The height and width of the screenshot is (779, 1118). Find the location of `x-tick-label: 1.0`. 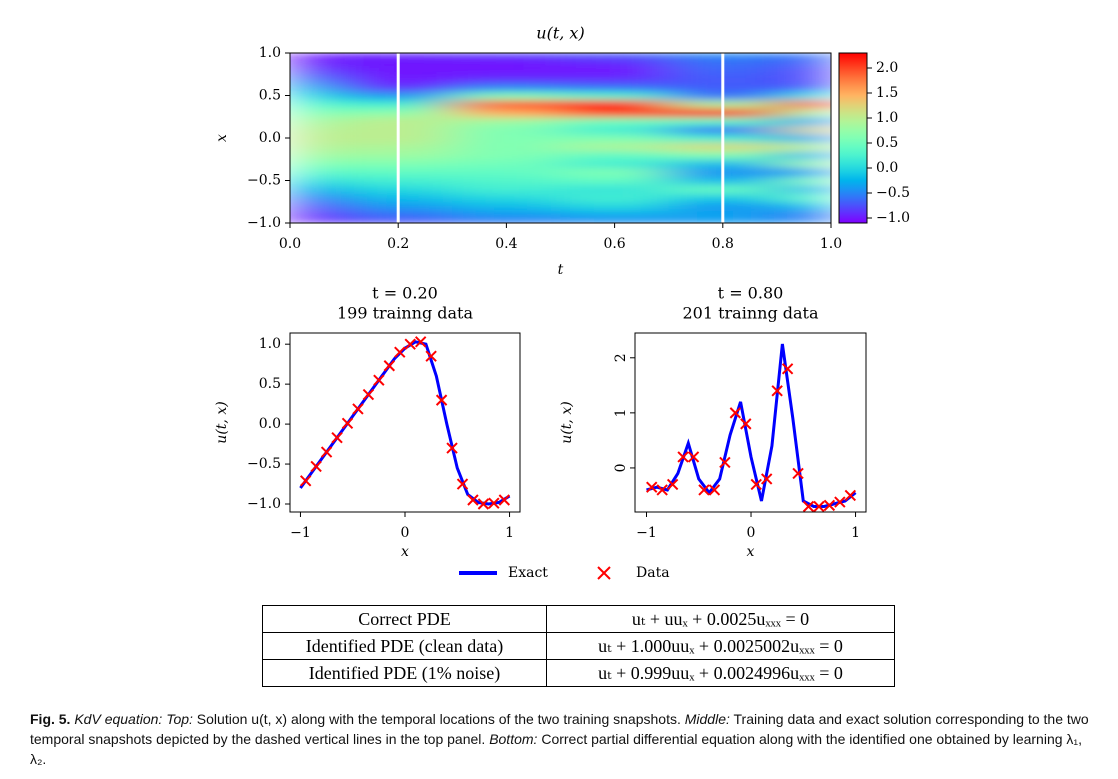

x-tick-label: 1.0 is located at coordinates (831, 244).